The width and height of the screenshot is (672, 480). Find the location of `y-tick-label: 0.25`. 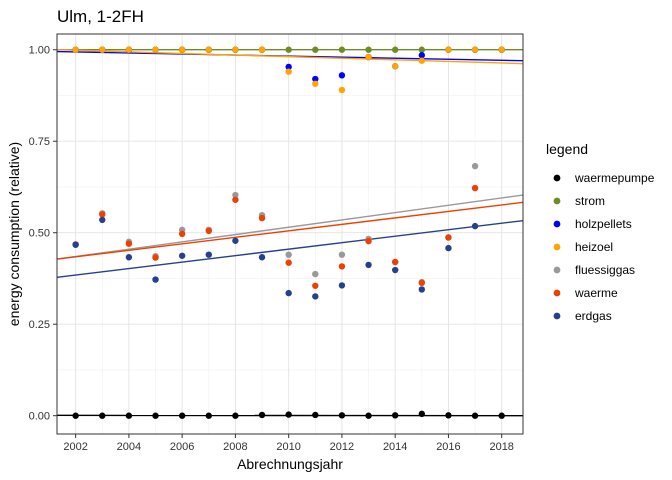

y-tick-label: 0.25 is located at coordinates (39, 325).